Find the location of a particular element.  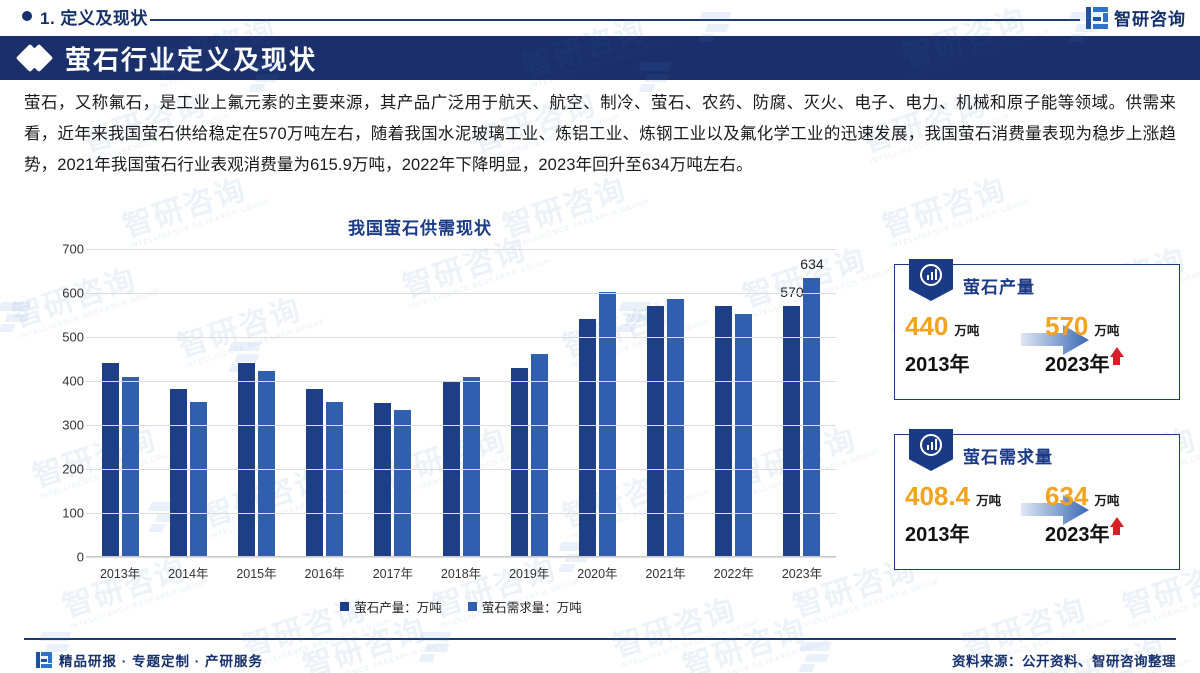

brand-name: 智研咨询 is located at coordinates (1150, 19).